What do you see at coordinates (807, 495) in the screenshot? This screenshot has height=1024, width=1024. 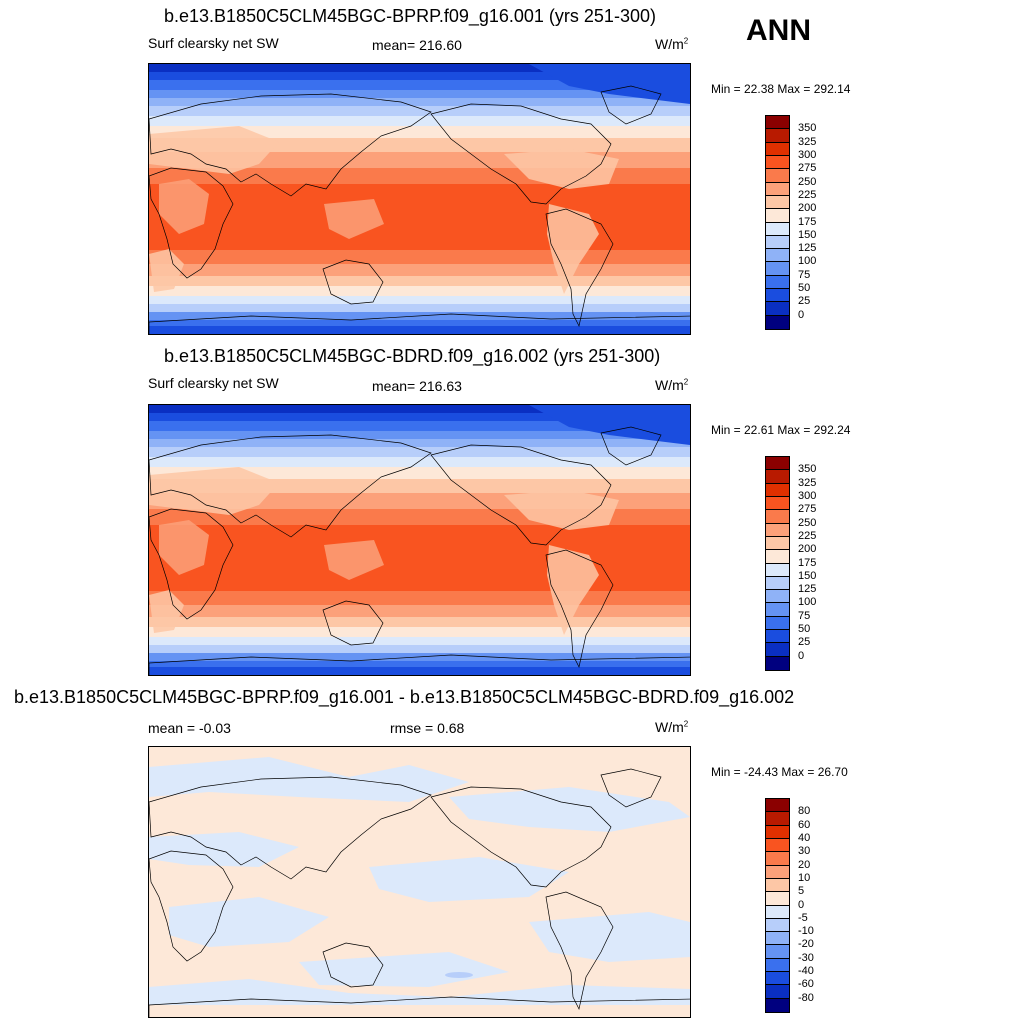 I see `panel2-colorbar-tick-label: 300` at bounding box center [807, 495].